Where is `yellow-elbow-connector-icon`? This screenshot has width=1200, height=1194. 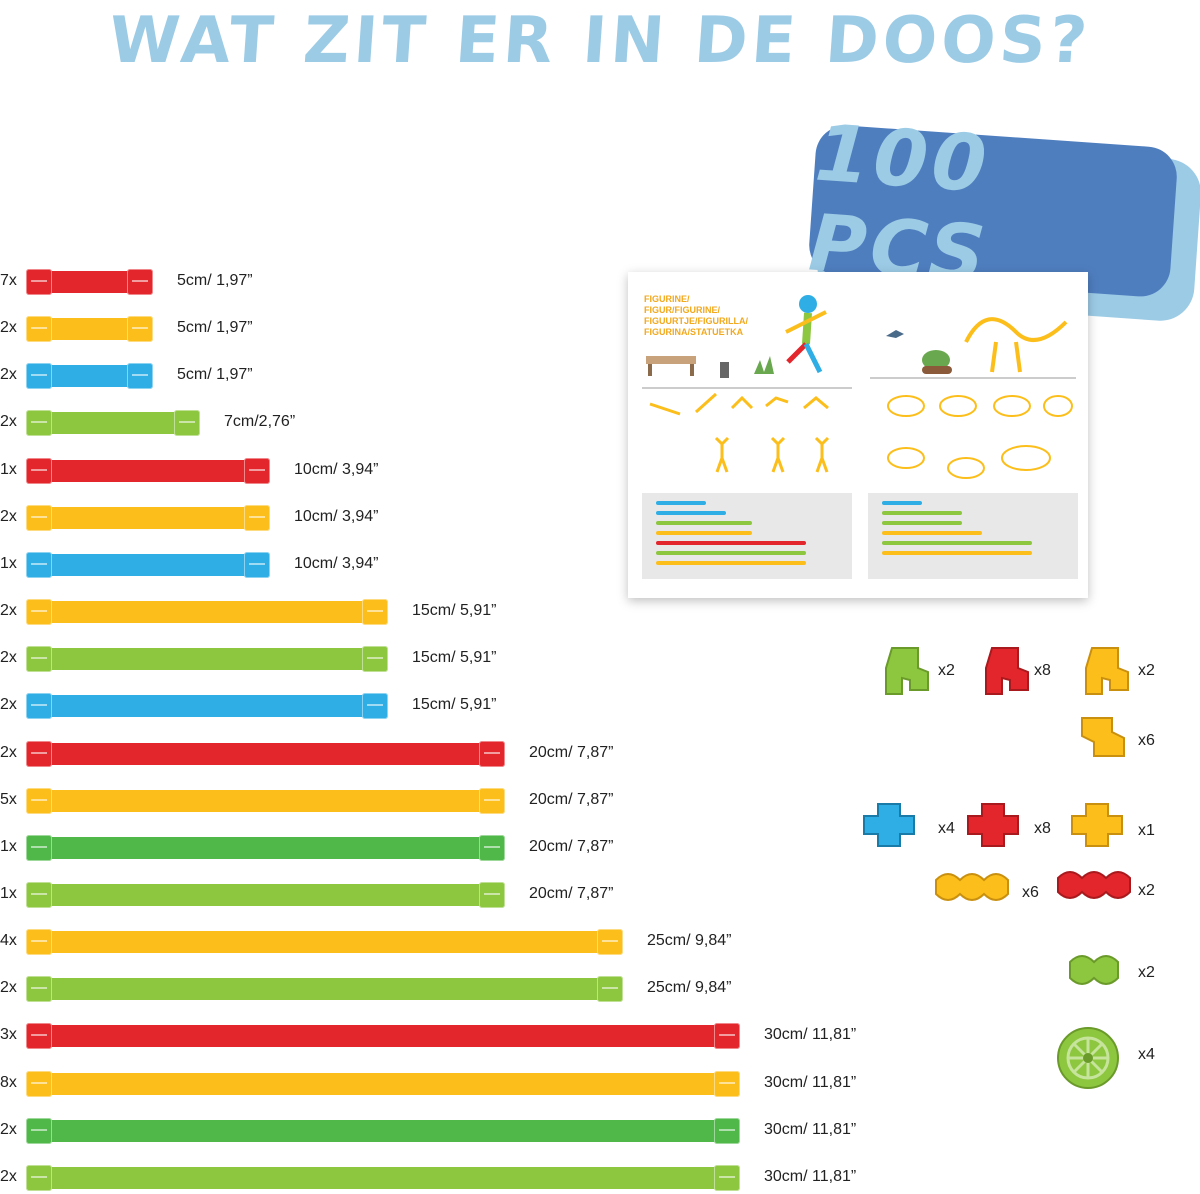
yellow-elbow-connector-icon is located at coordinates (1107, 671).